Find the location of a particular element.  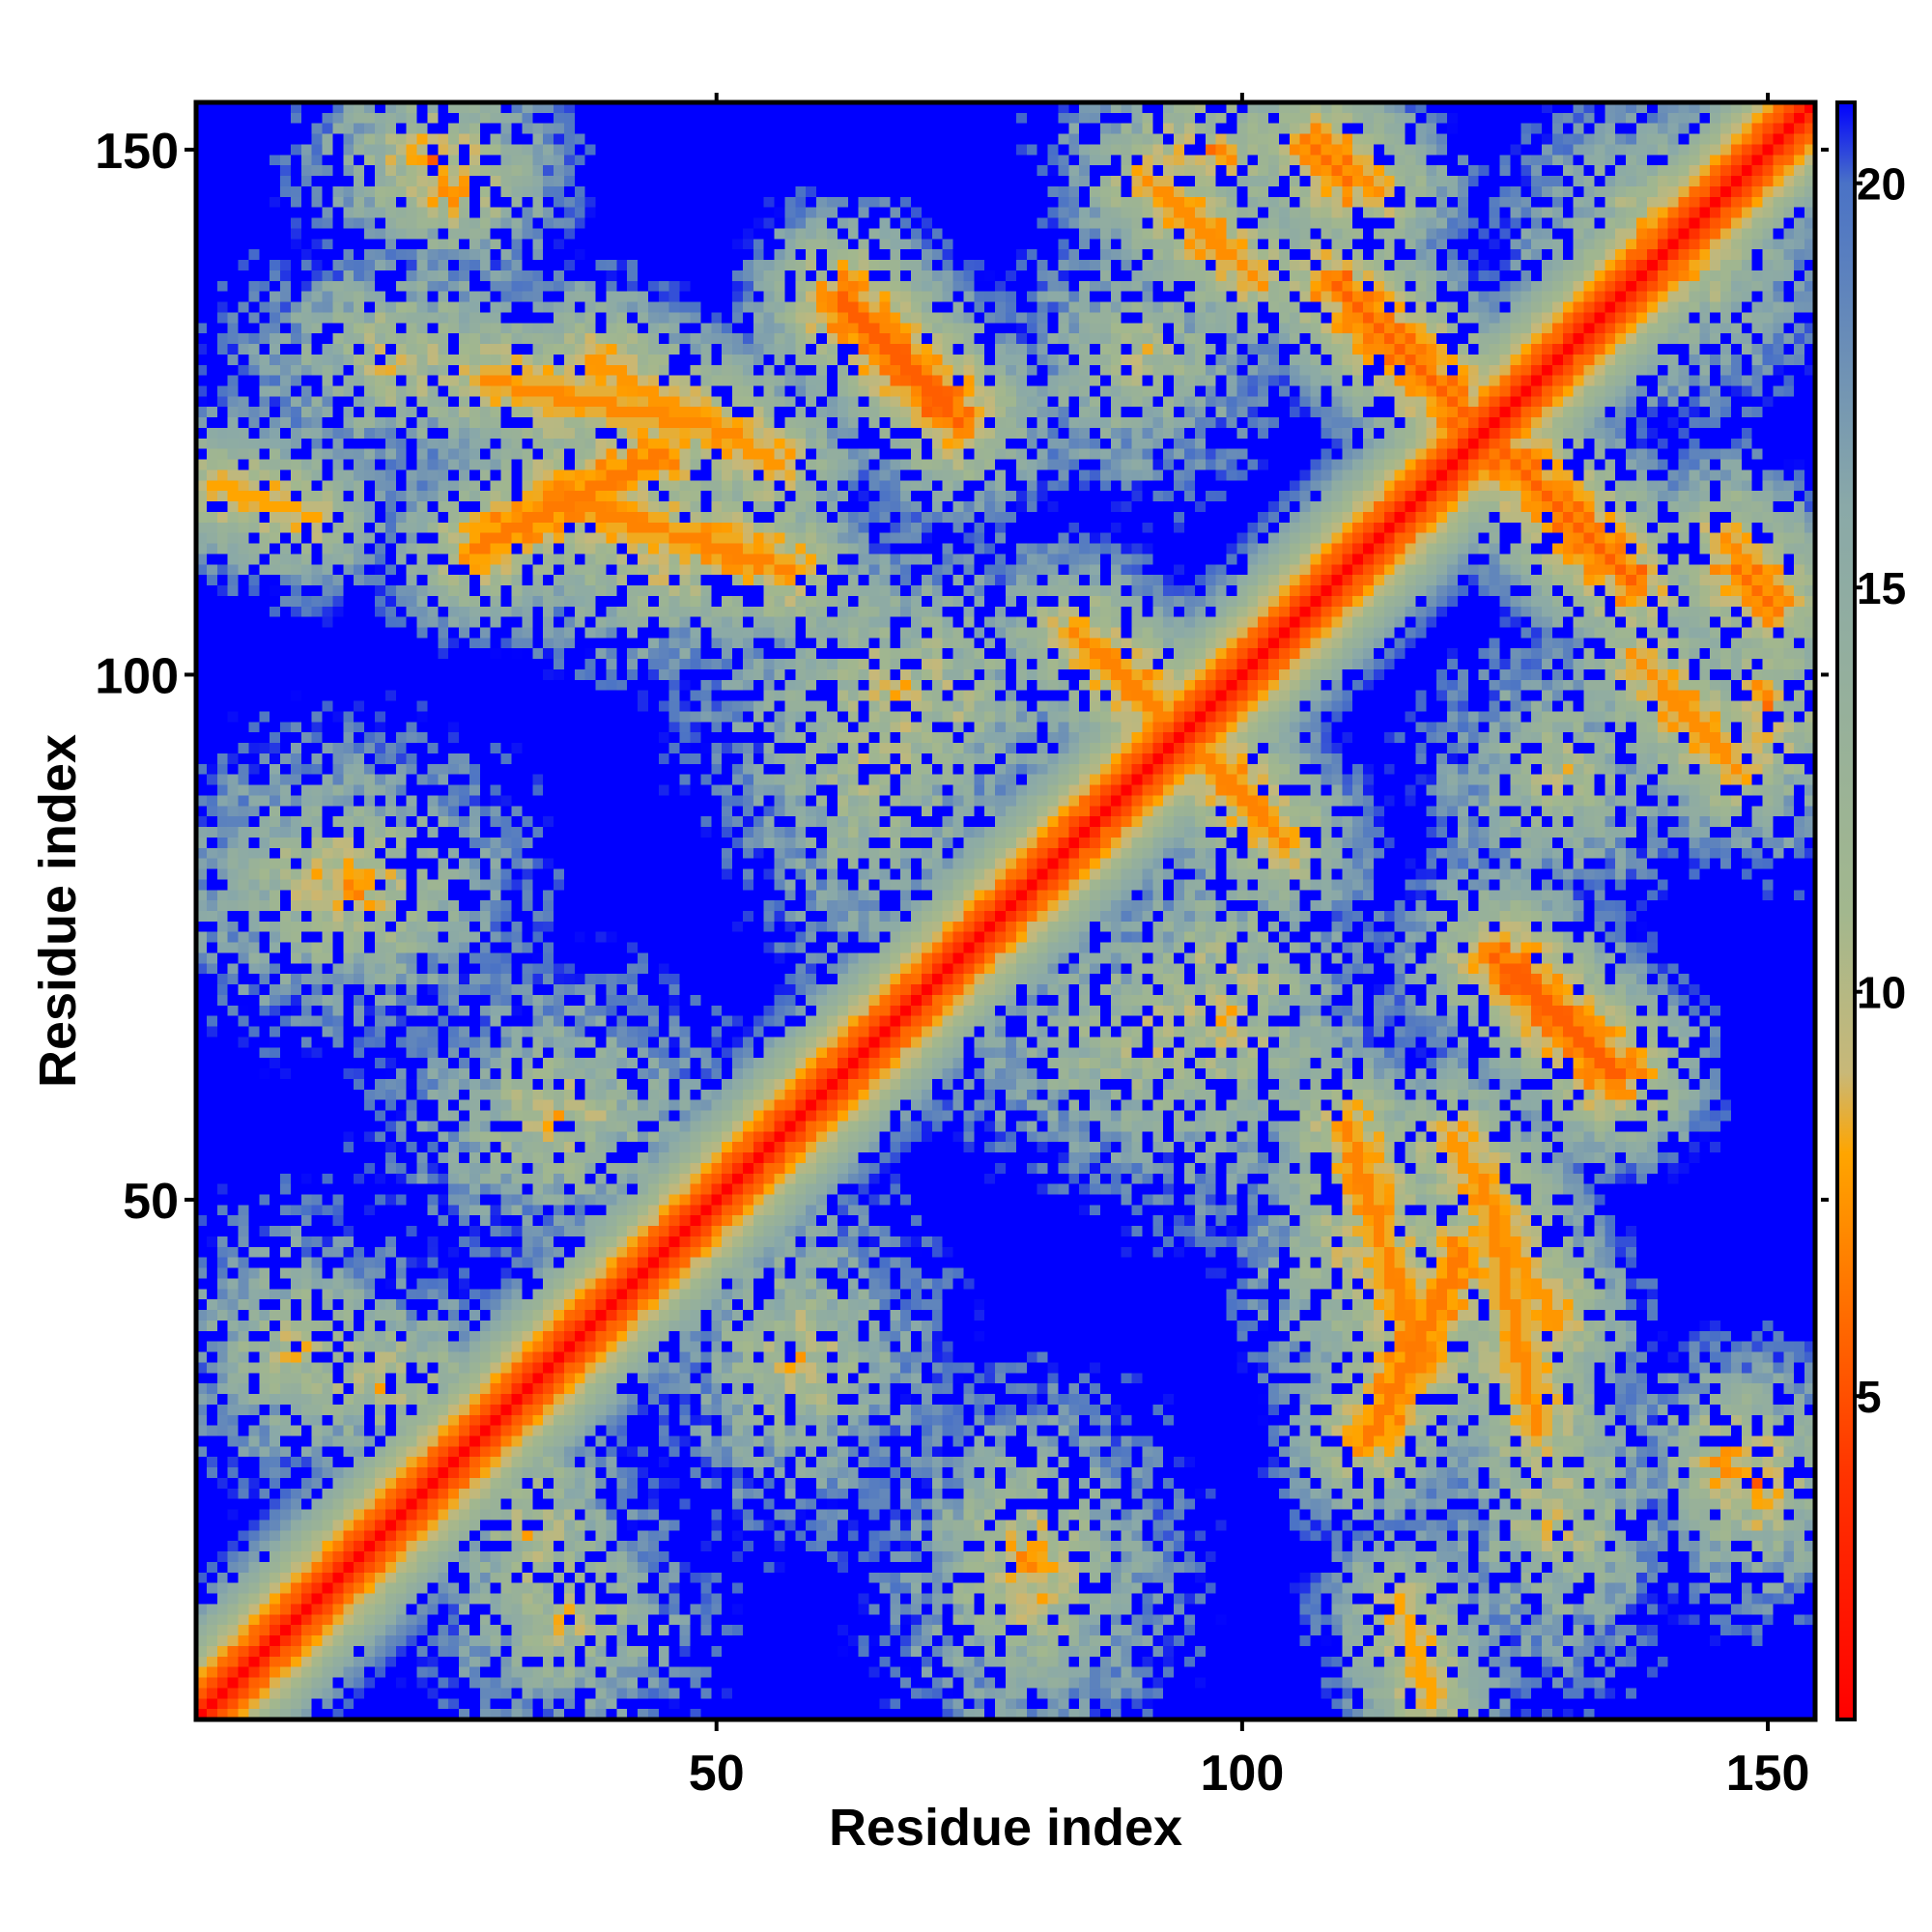

x-axis-title: Residue index is located at coordinates (1005, 1828).